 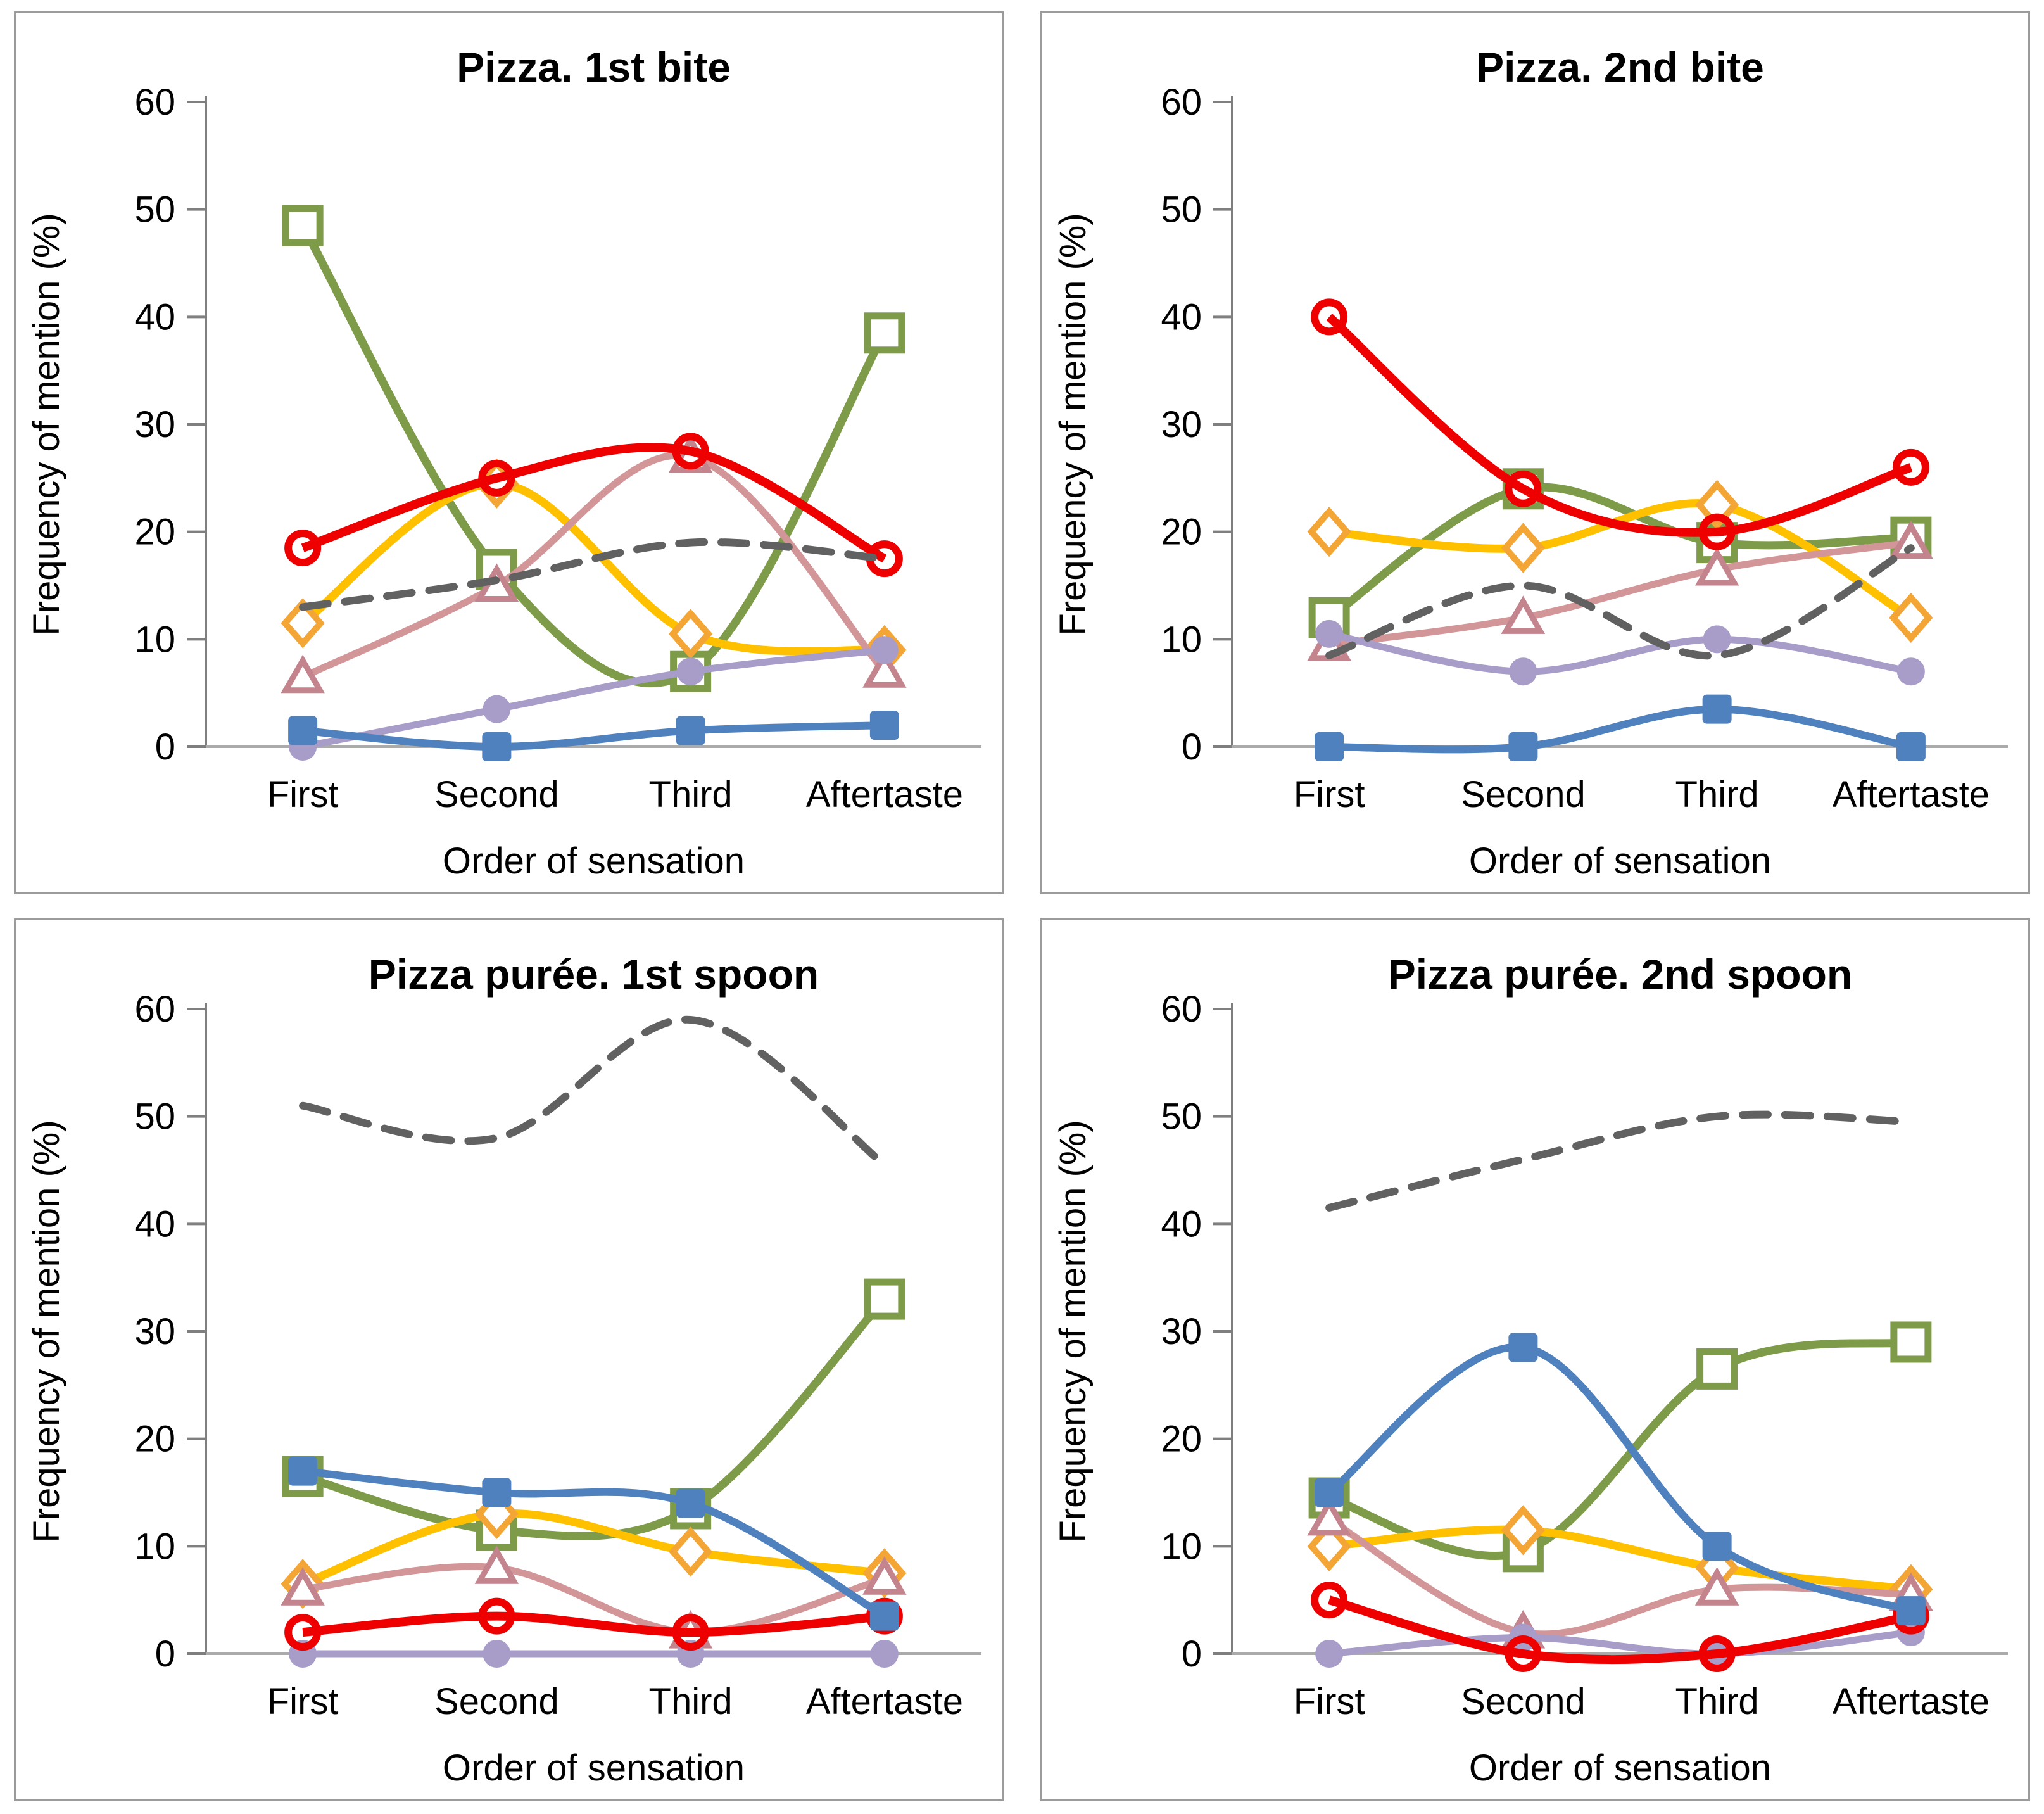 What do you see at coordinates (594, 1654) in the screenshot?
I see `series-purple-filled-circle` at bounding box center [594, 1654].